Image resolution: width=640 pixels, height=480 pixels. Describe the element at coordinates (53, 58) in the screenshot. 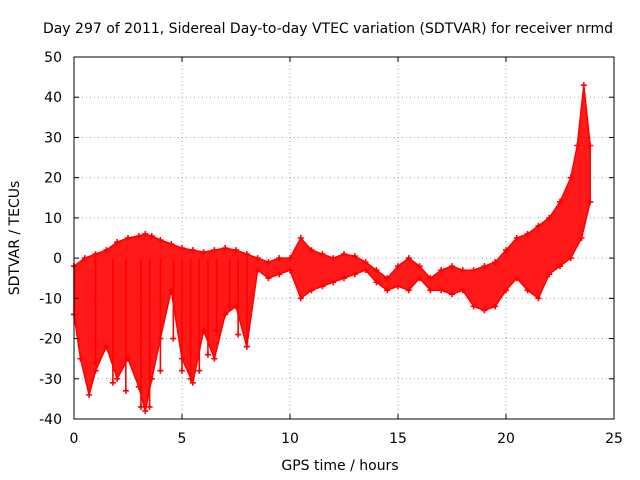

I see `y-tick-label: 50` at that location.